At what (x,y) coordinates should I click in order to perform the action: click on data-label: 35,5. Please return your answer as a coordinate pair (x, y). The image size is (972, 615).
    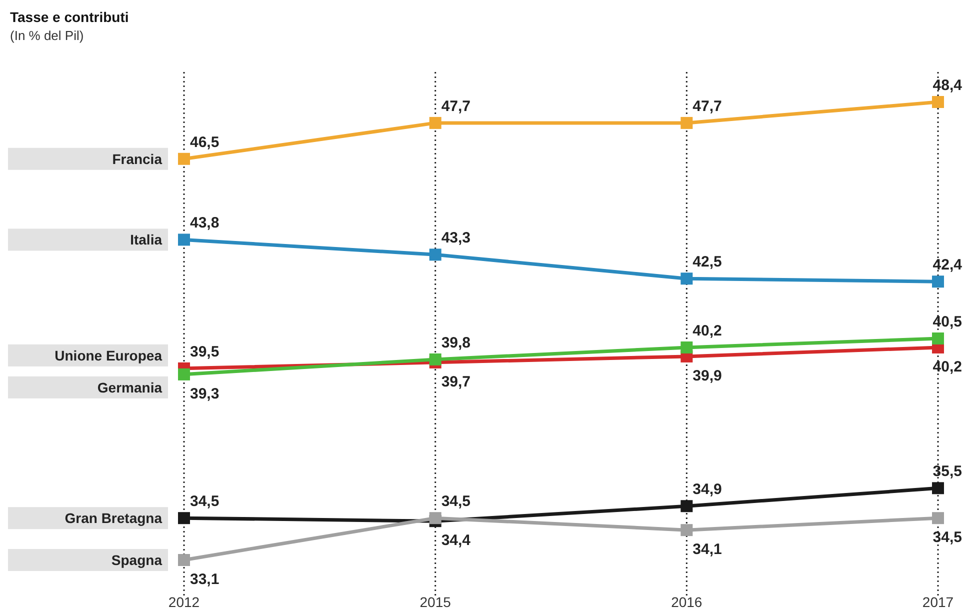
    Looking at the image, I should click on (947, 471).